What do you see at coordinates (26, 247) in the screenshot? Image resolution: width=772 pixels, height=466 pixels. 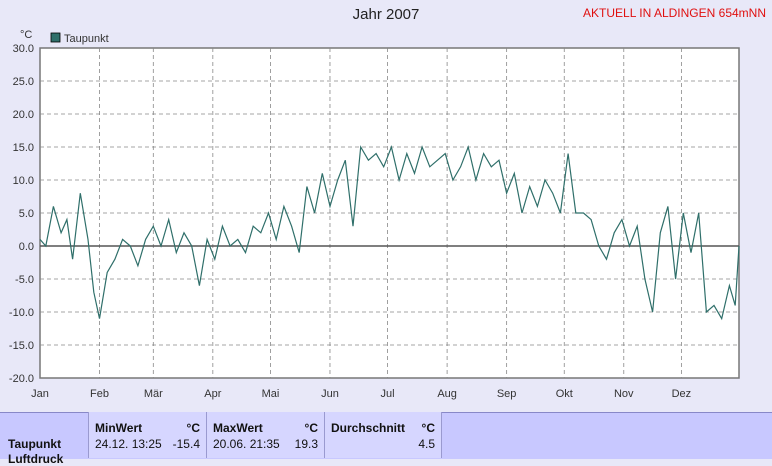 I see `y-tick-label: 0.0` at bounding box center [26, 247].